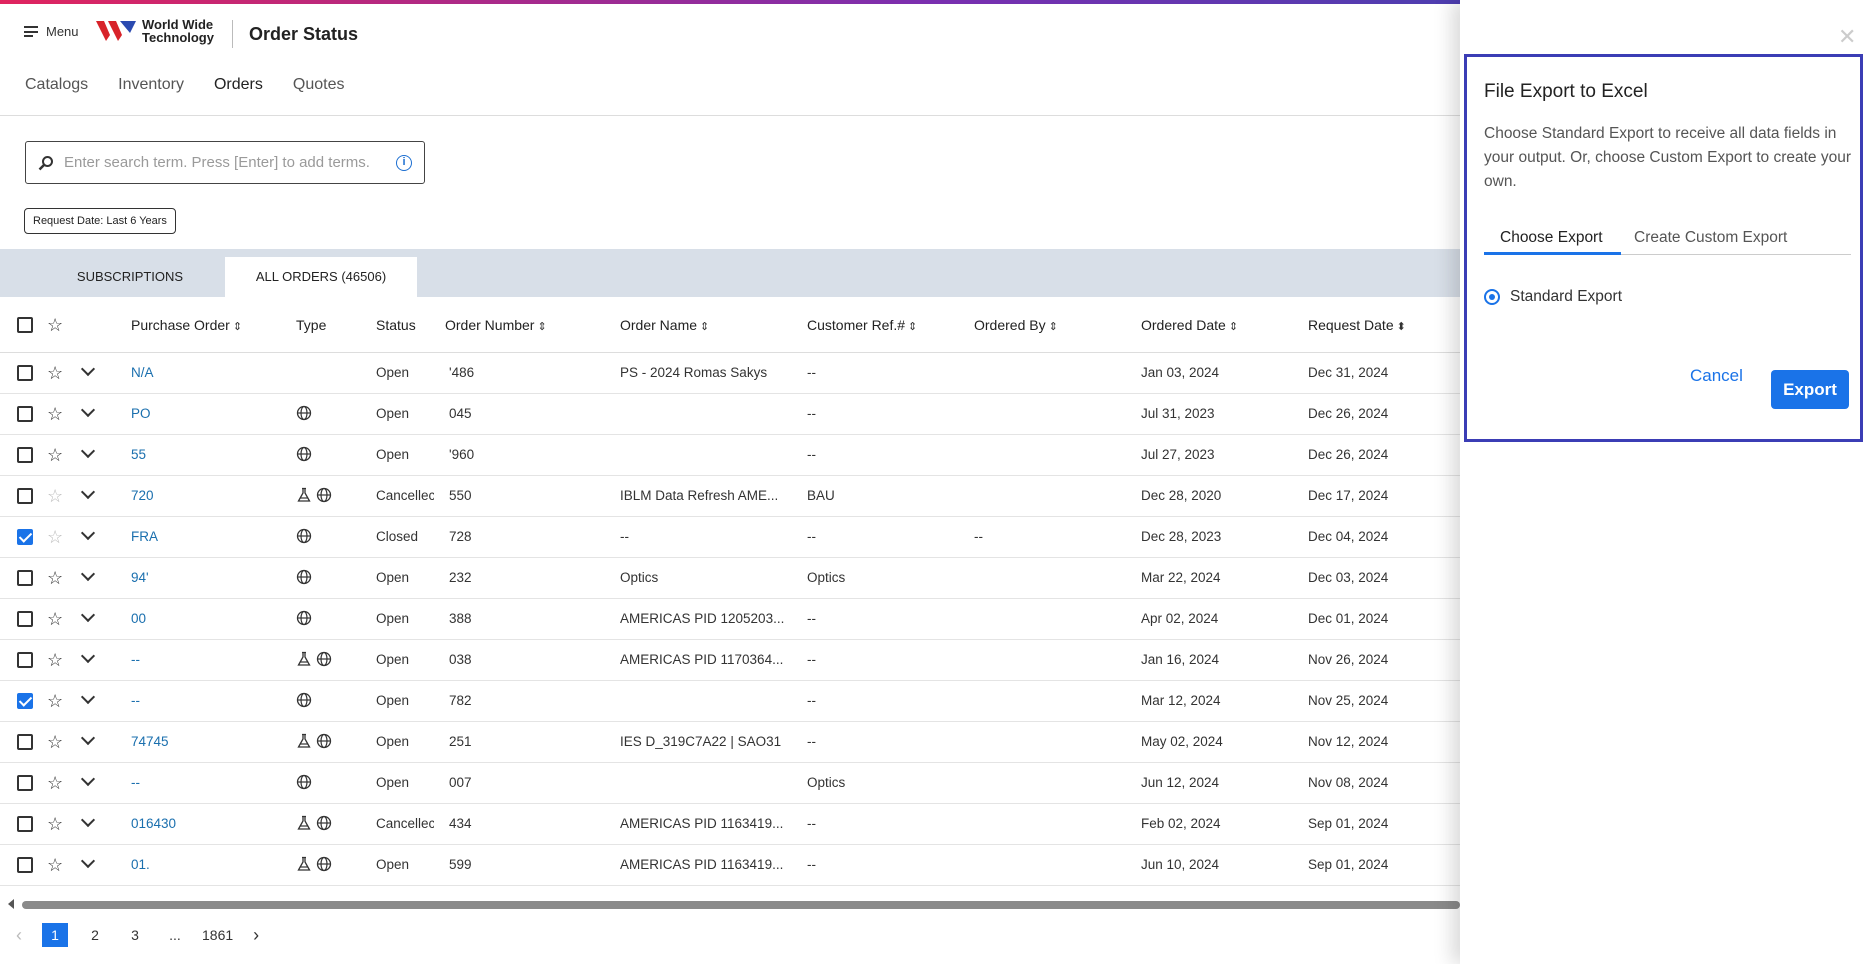 Image resolution: width=1867 pixels, height=964 pixels. Describe the element at coordinates (142, 372) in the screenshot. I see `purchase-order-cell: N/A` at that location.